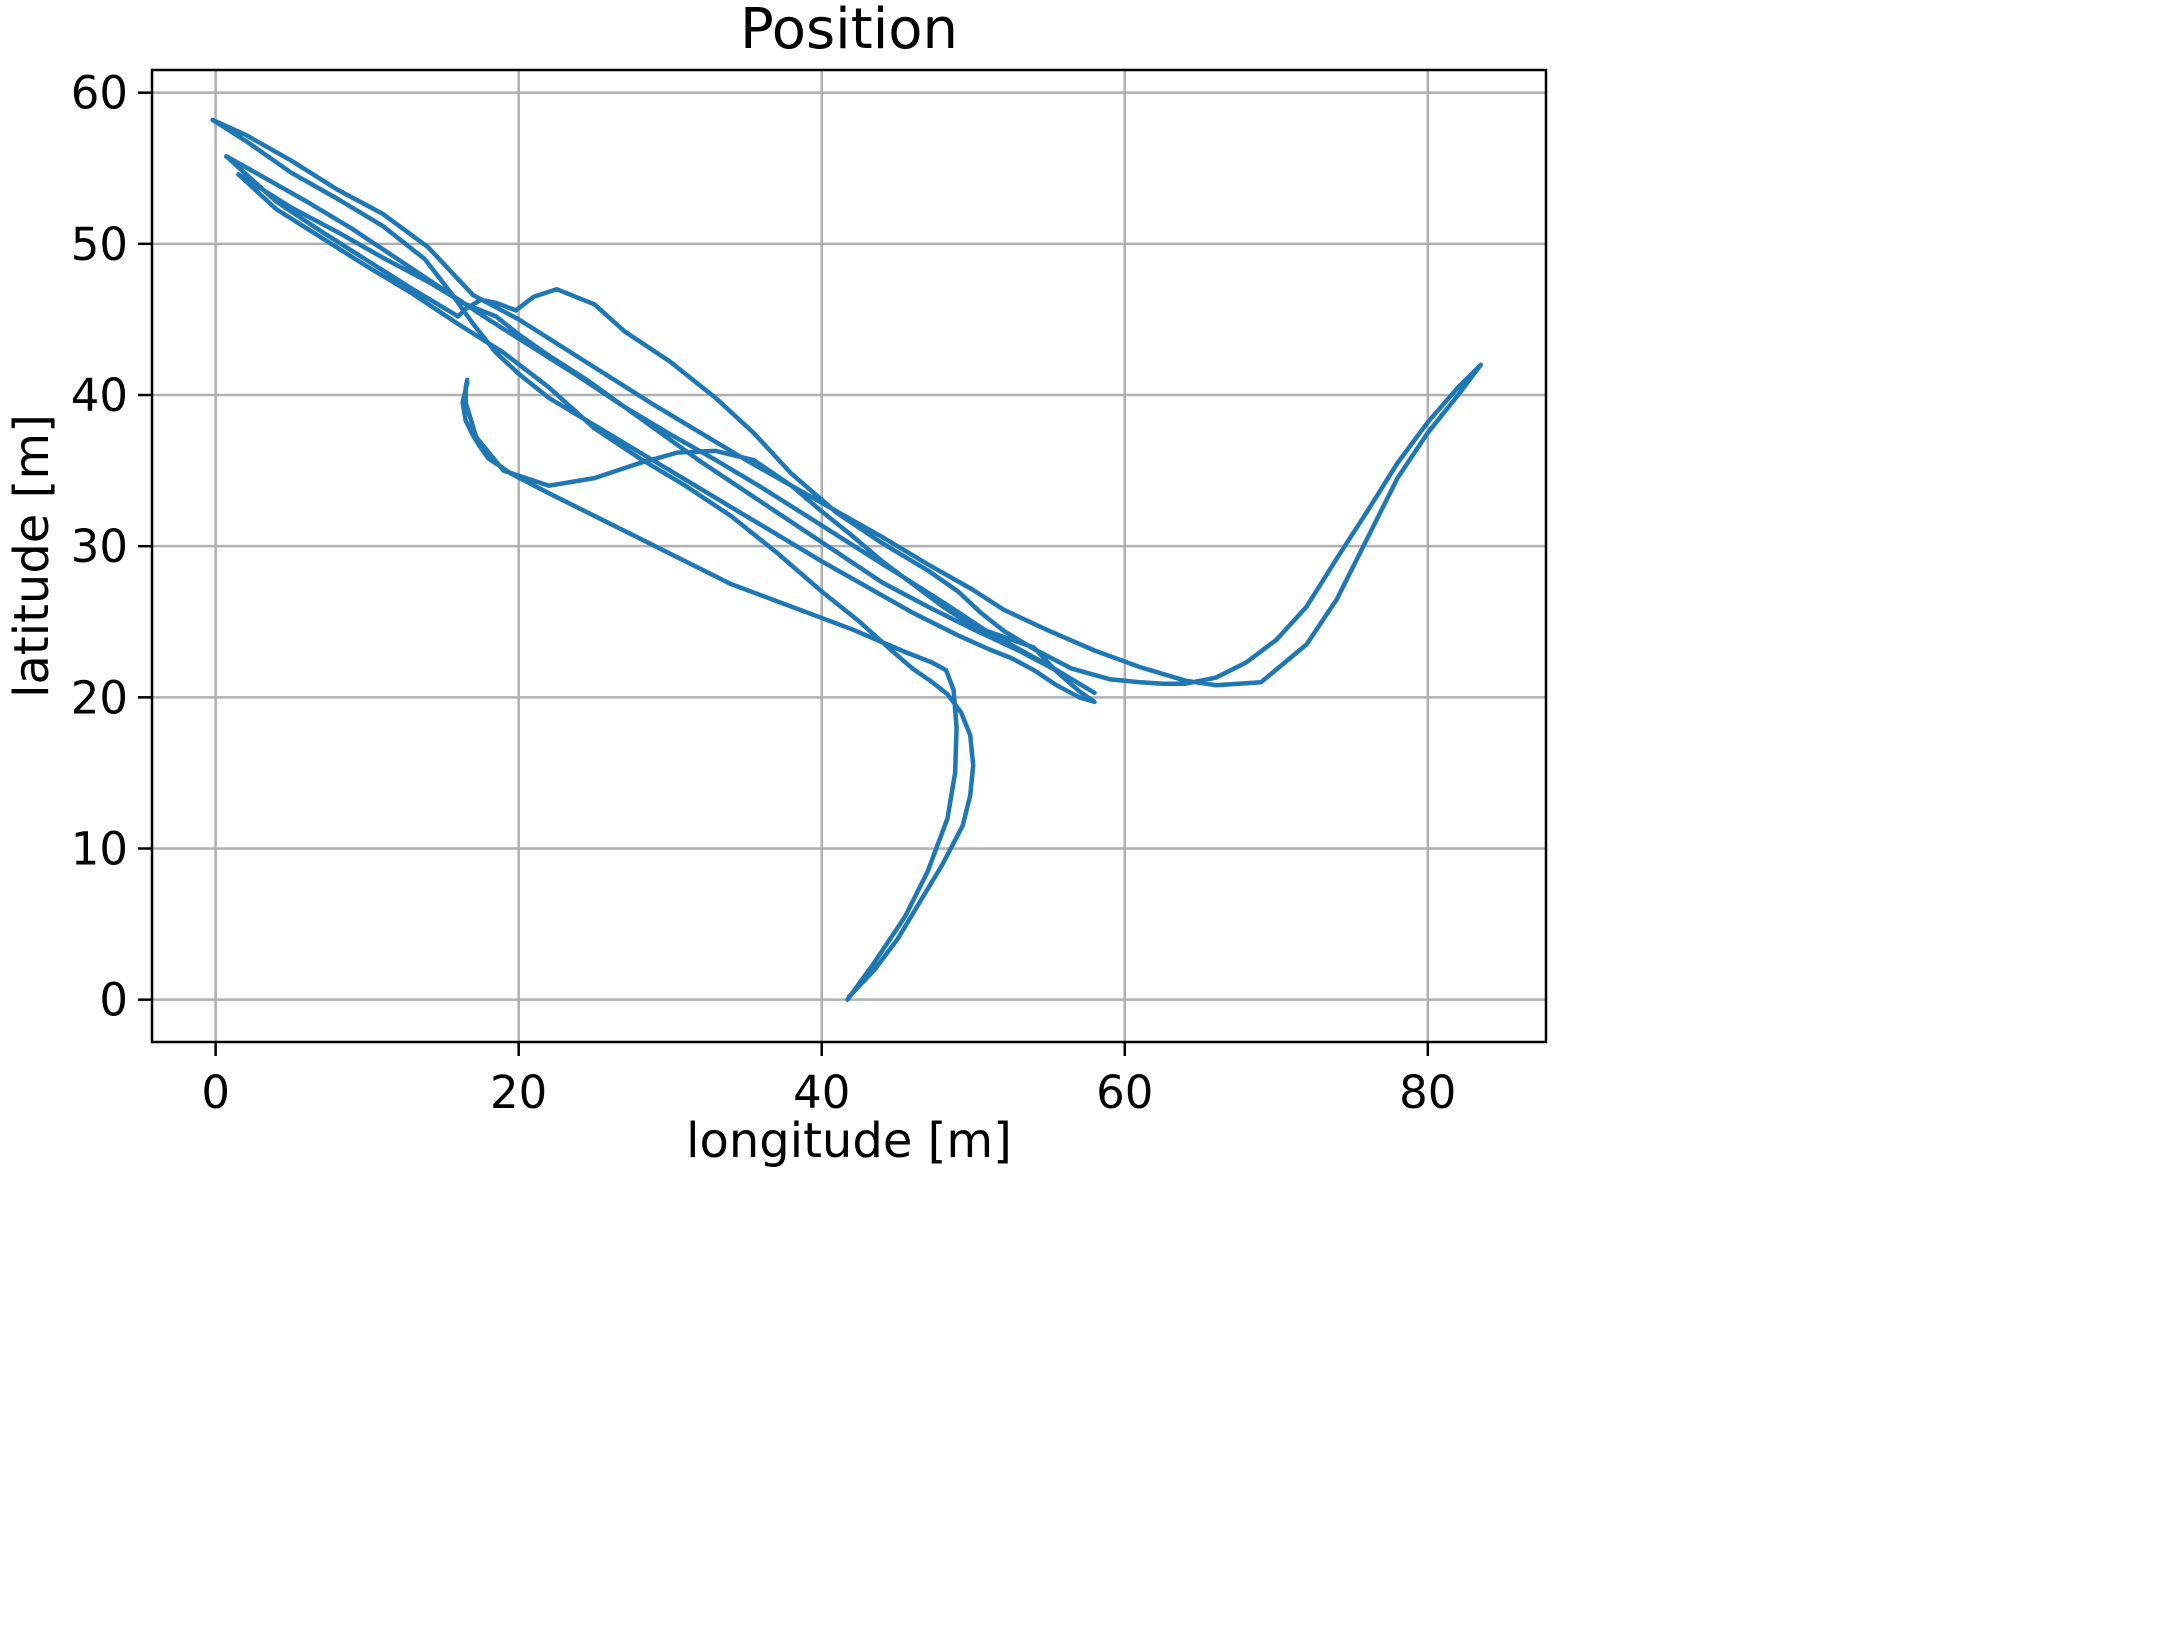  I want to click on y-tick-label-3: 30, so click(99, 546).